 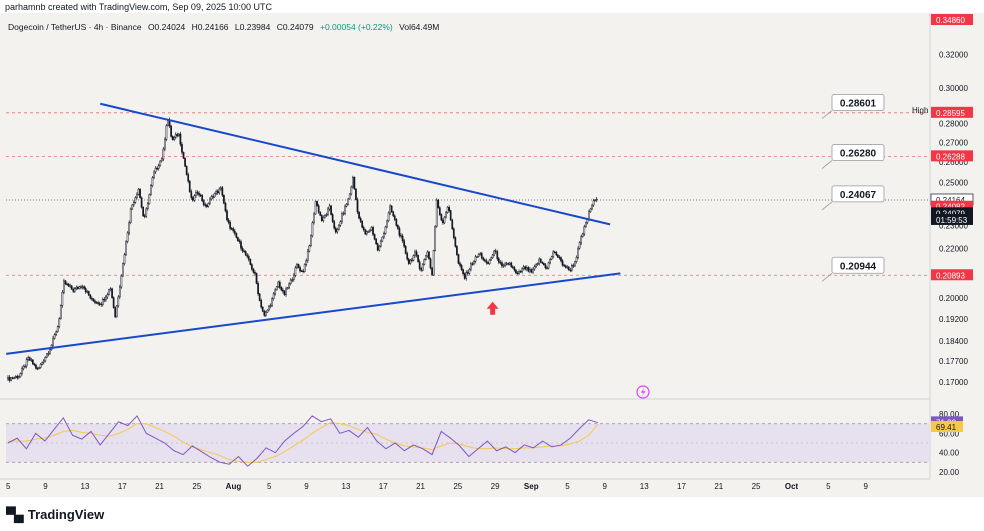 I want to click on price-callout: 0.20944, so click(x=853, y=269).